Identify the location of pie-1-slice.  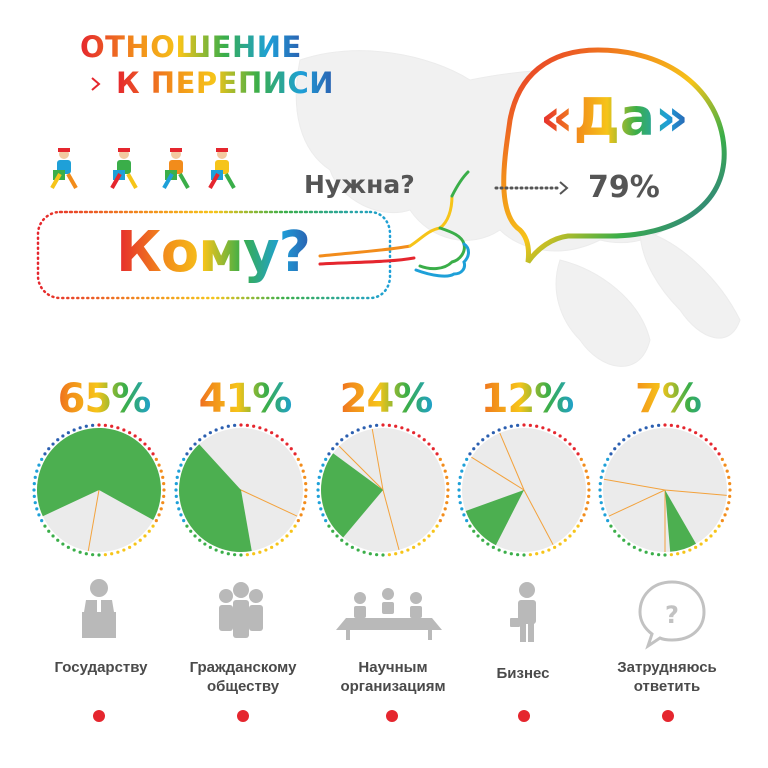
(215, 498).